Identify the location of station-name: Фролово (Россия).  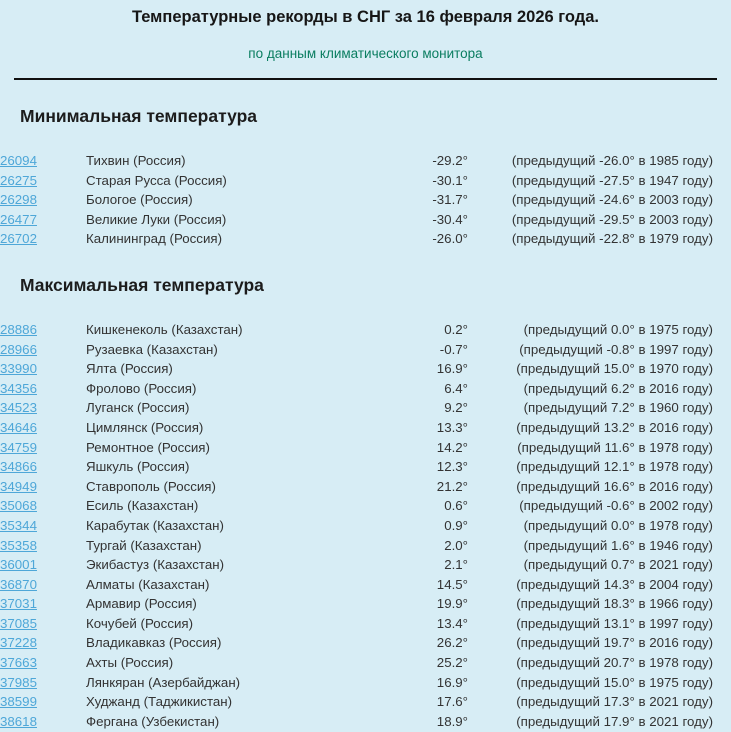
(141, 388).